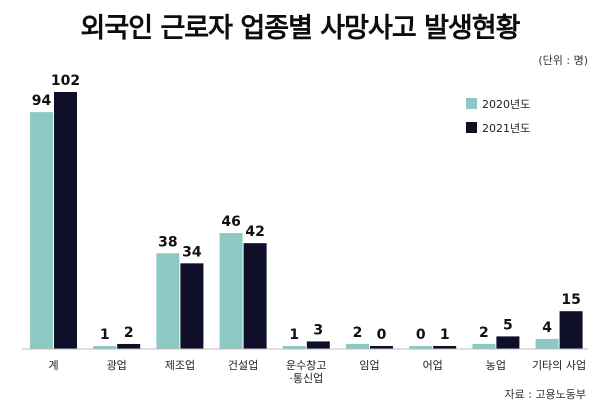 This screenshot has height=406, width=600. What do you see at coordinates (230, 222) in the screenshot?
I see `value-label: 46` at bounding box center [230, 222].